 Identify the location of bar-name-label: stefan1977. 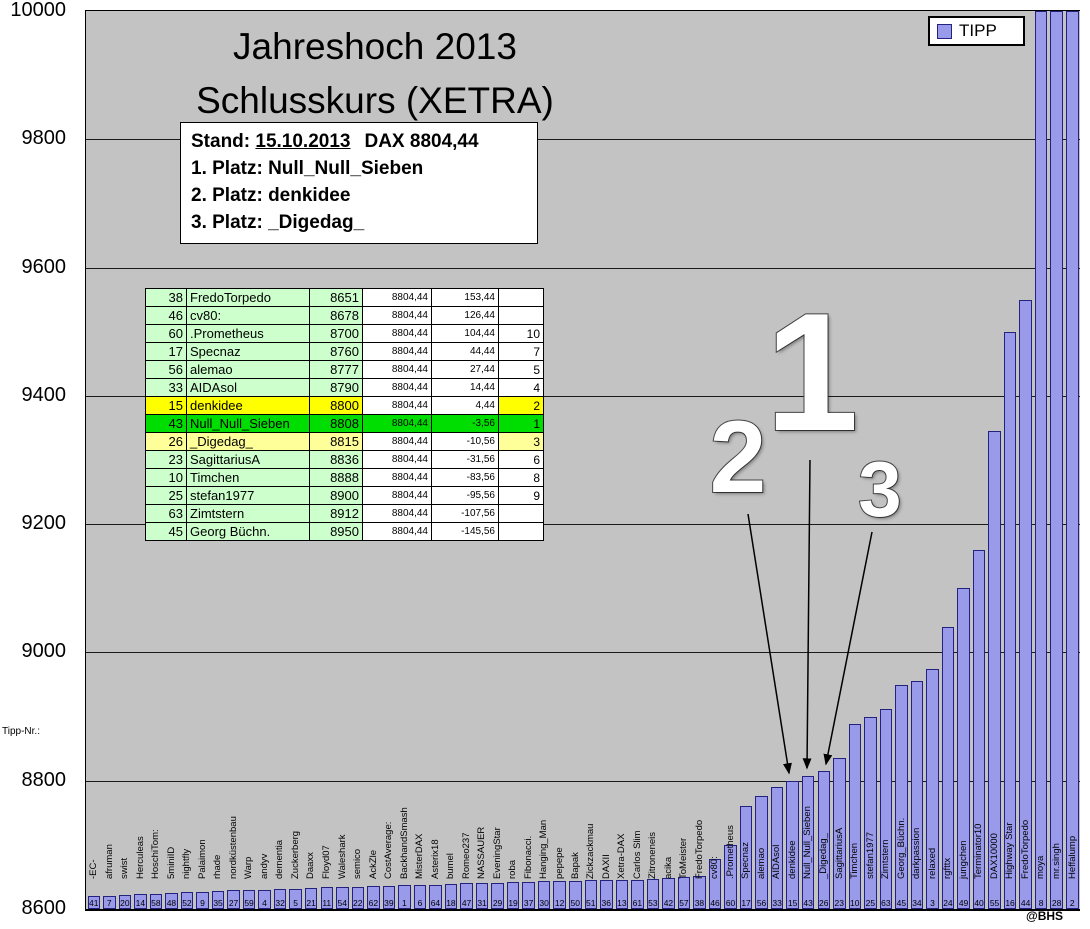
(870, 855).